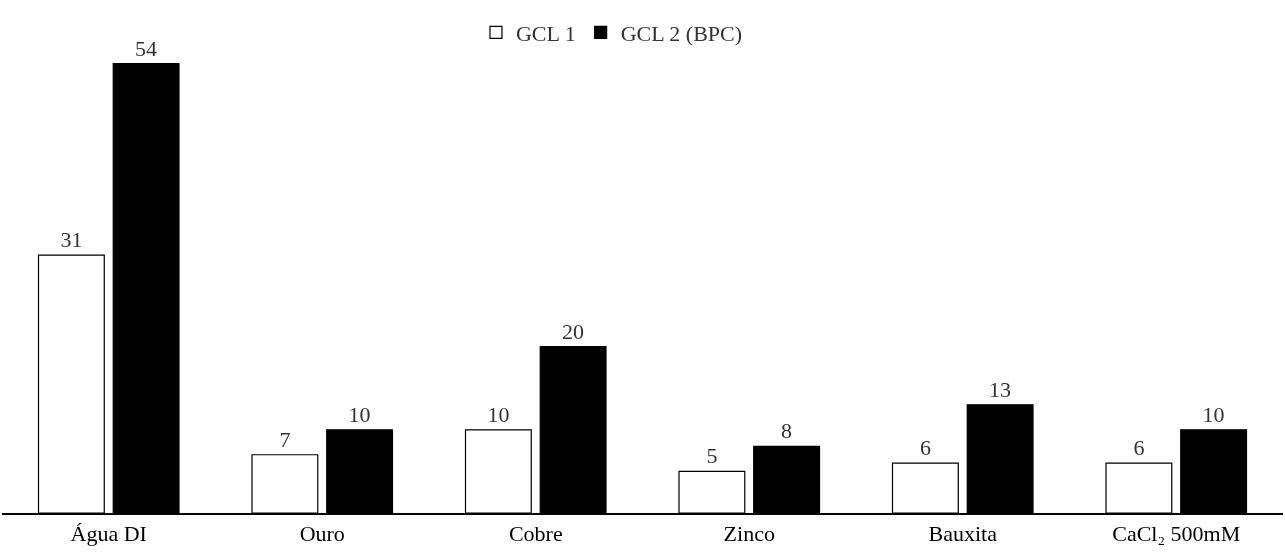  What do you see at coordinates (712, 456) in the screenshot?
I see `data-label: 5` at bounding box center [712, 456].